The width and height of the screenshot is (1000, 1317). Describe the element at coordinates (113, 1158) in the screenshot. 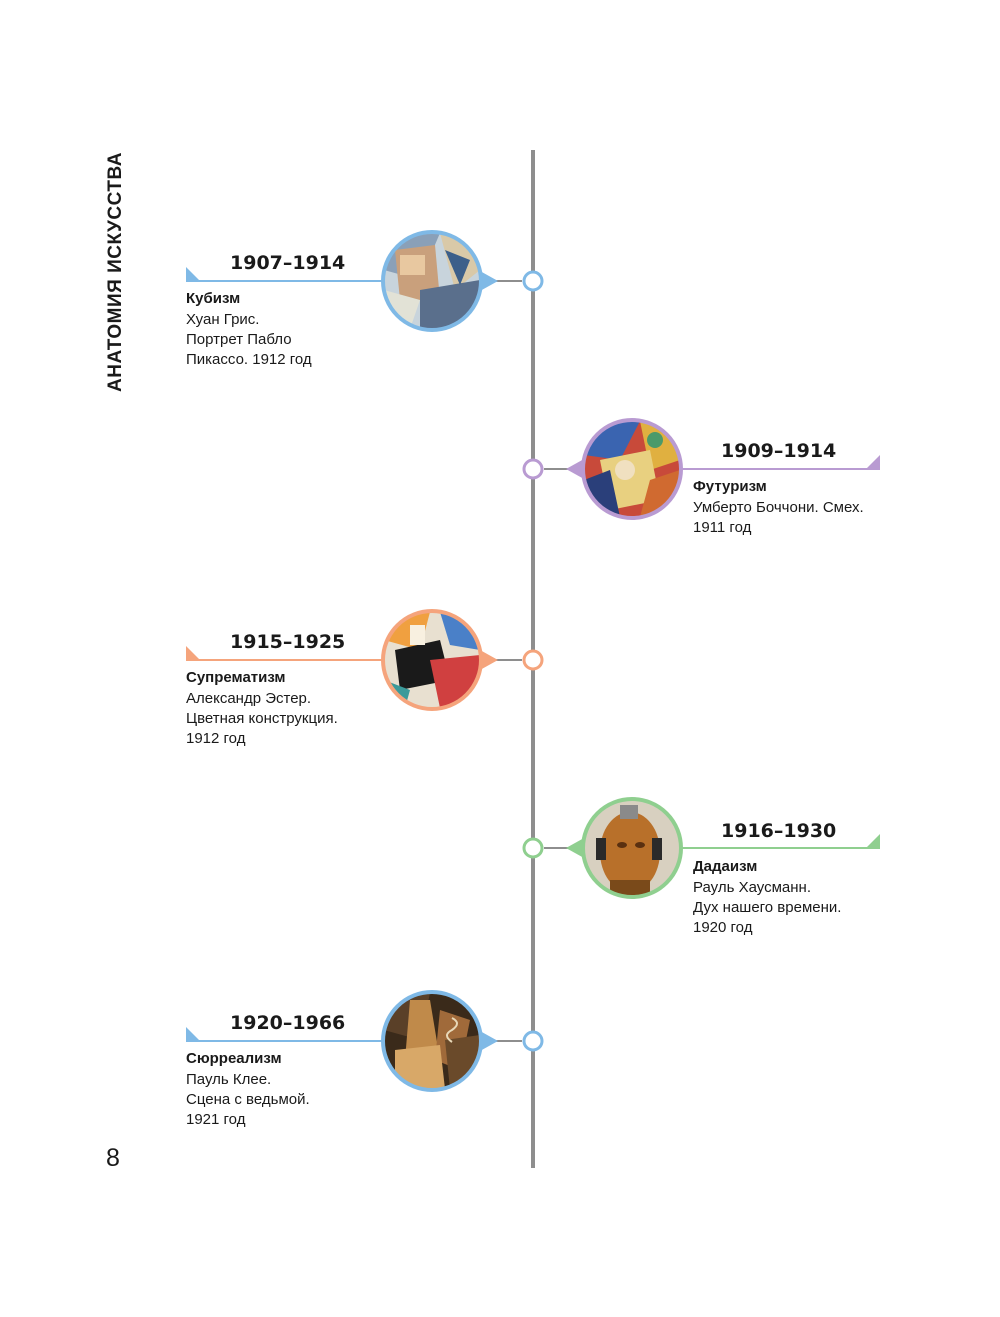

I see `page-number: 8` at that location.